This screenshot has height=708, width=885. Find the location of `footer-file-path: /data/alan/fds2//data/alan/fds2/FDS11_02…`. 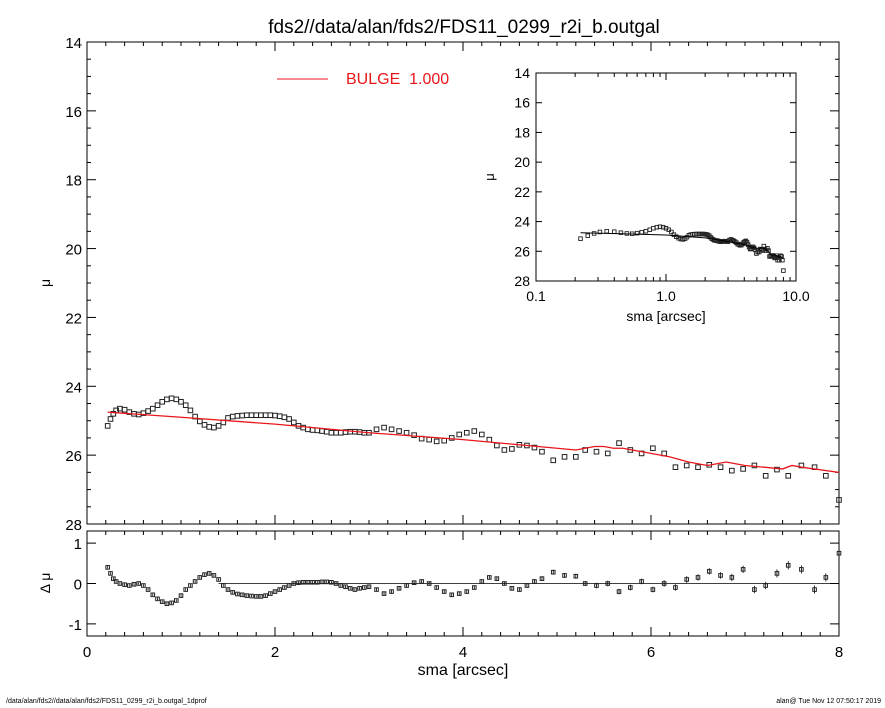

footer-file-path: /data/alan/fds2//data/alan/fds2/FDS11_02… is located at coordinates (106, 701).